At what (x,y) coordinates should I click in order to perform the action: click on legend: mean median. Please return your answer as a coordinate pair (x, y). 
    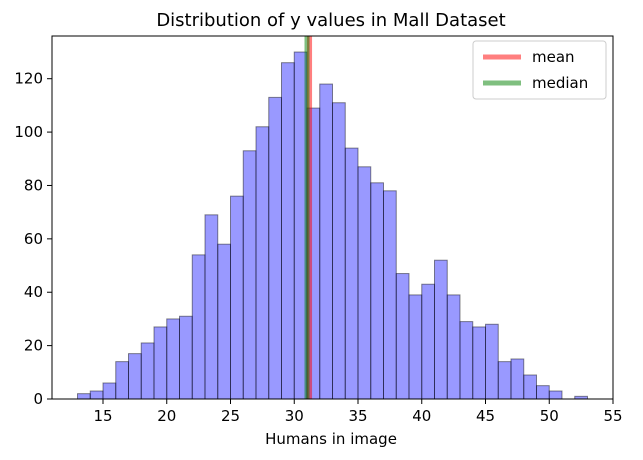
    Looking at the image, I should click on (539, 70).